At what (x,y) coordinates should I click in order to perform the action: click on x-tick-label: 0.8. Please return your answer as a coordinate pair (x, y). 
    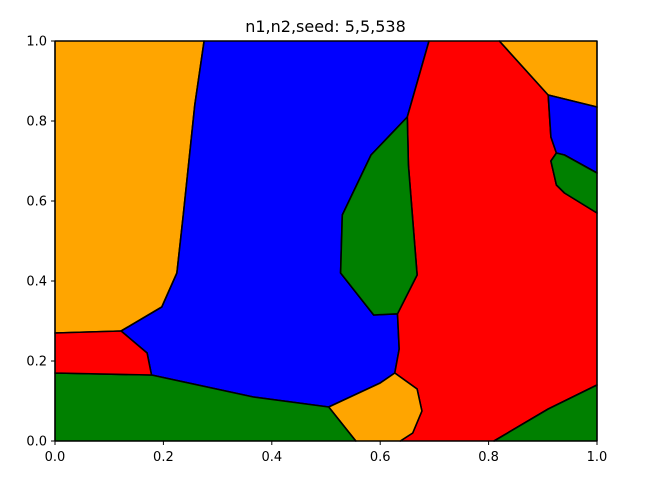
    Looking at the image, I should click on (488, 457).